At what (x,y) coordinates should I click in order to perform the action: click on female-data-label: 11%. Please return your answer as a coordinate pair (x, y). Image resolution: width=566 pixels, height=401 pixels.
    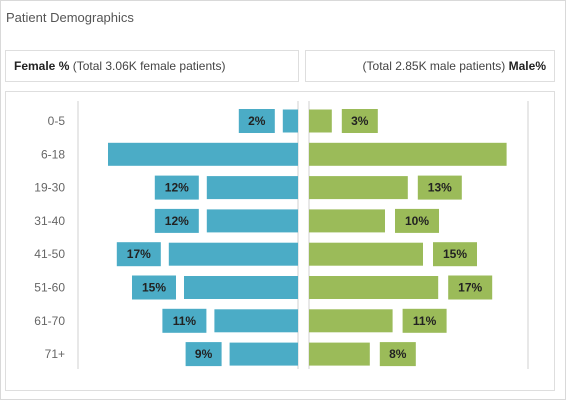
    Looking at the image, I should click on (185, 321).